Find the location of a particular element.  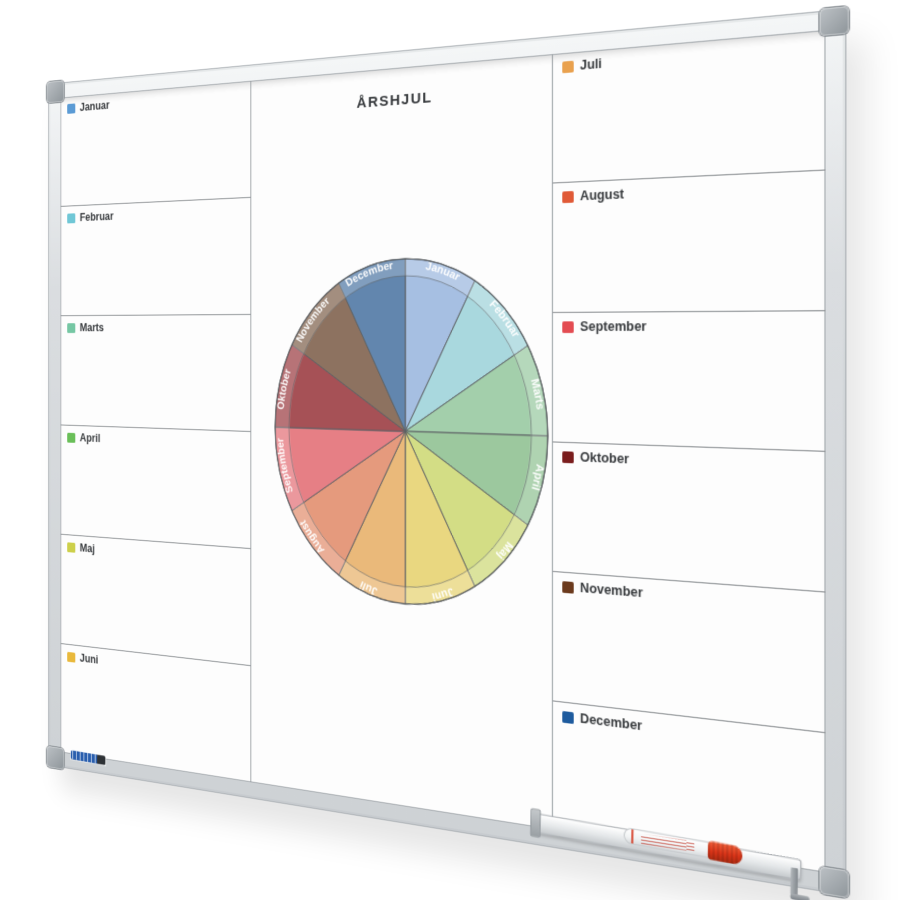

wheel-slice-september is located at coordinates (340, 472).